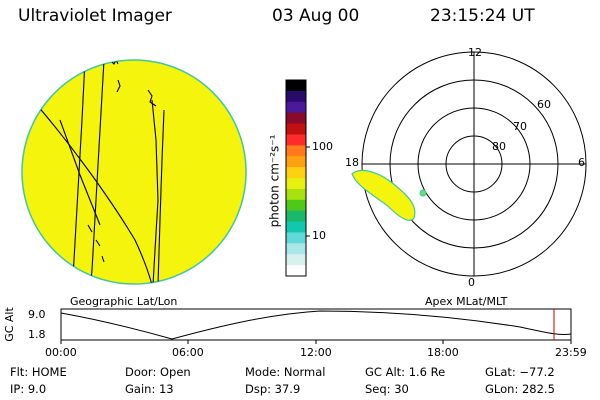  Describe the element at coordinates (466, 301) in the screenshot. I see `right-panel-caption: Apex MLat/MLT` at that location.